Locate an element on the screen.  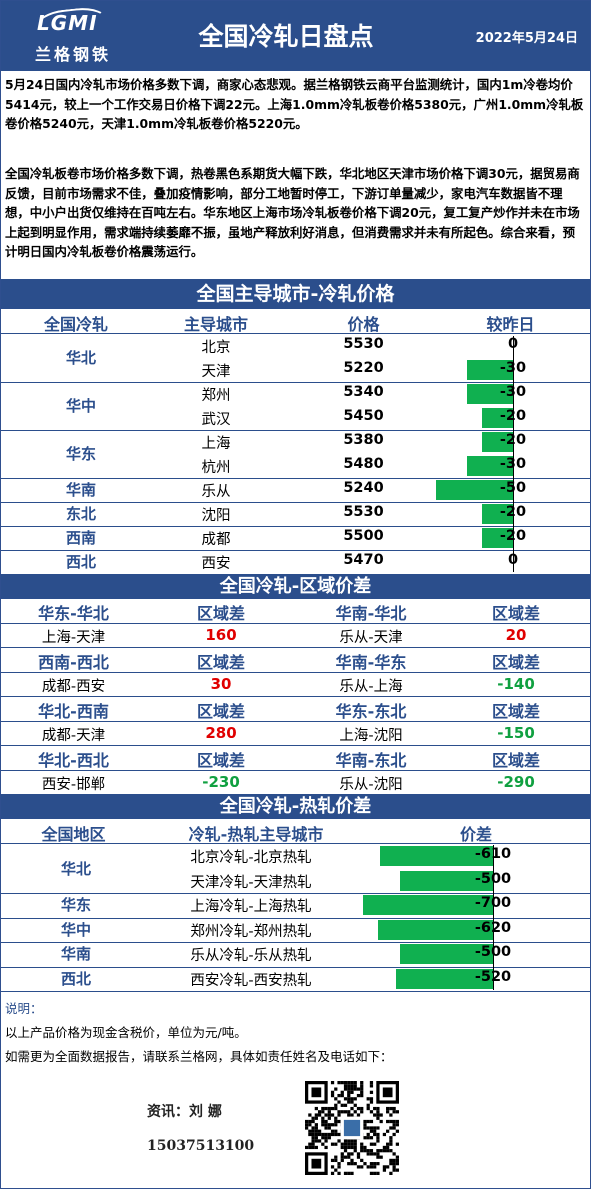
spread-head-right: 华南-华东 is located at coordinates (371, 662).